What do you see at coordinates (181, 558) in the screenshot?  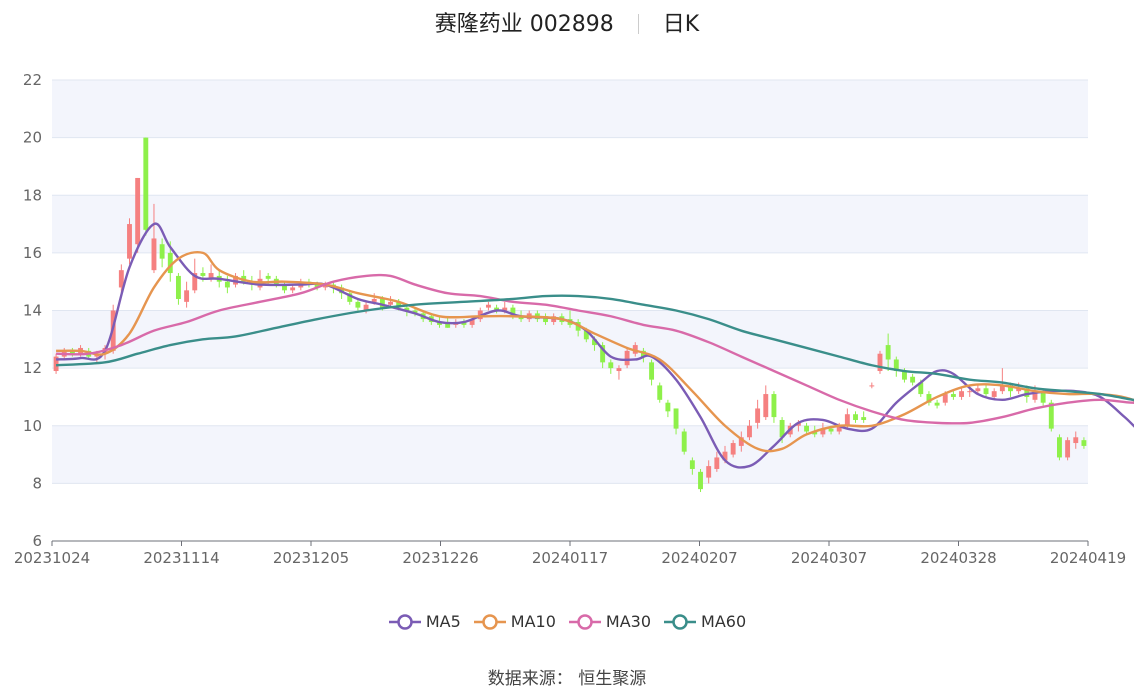 I see `x-tick-label: 20231114` at bounding box center [181, 558].